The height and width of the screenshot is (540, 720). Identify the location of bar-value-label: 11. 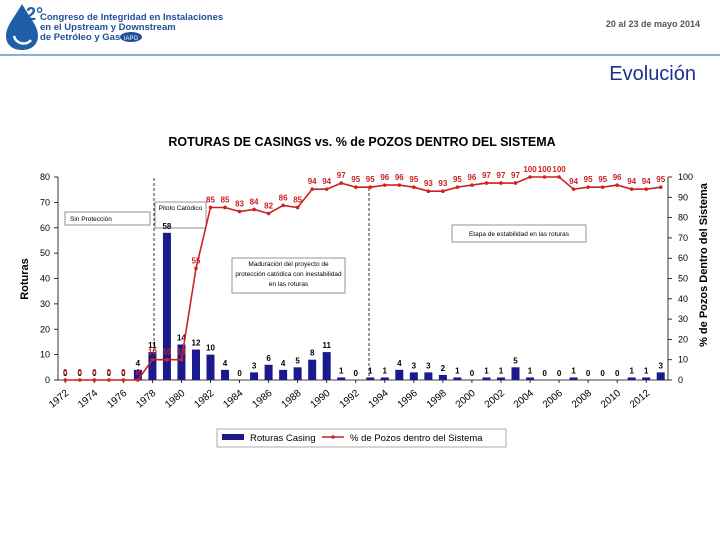
(152, 345).